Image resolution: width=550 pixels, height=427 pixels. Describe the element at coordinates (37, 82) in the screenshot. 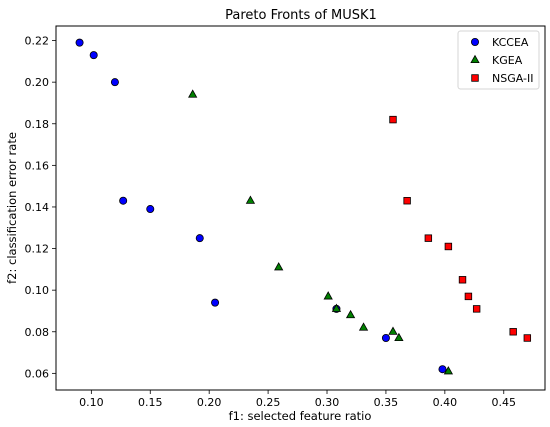

I see `y-tick-label: 0.20` at that location.